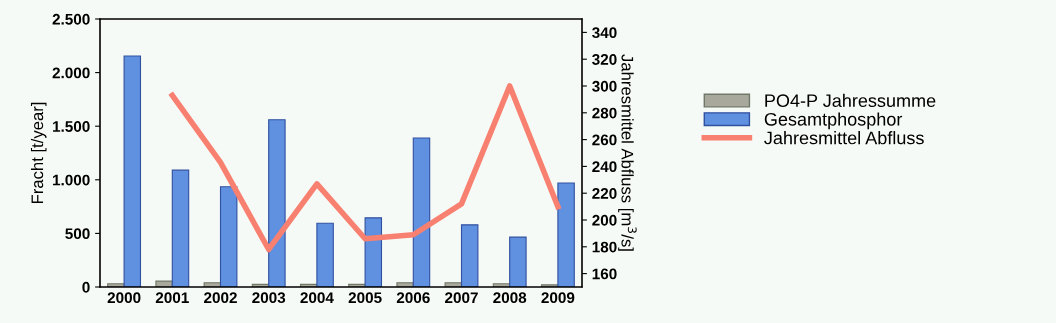 The height and width of the screenshot is (323, 1056). I want to click on x-tick-label: 2001, so click(172, 298).